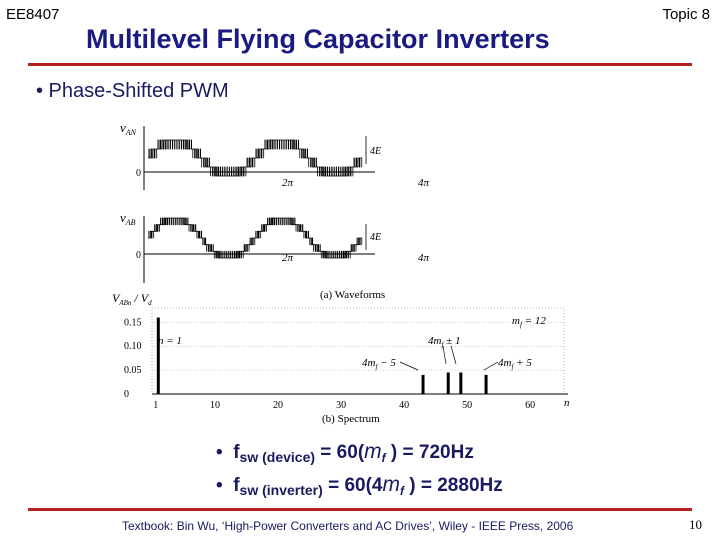 Image resolution: width=720 pixels, height=540 pixels. Describe the element at coordinates (132, 299) in the screenshot. I see `spectrum-y-label: VABn / Vd` at that location.